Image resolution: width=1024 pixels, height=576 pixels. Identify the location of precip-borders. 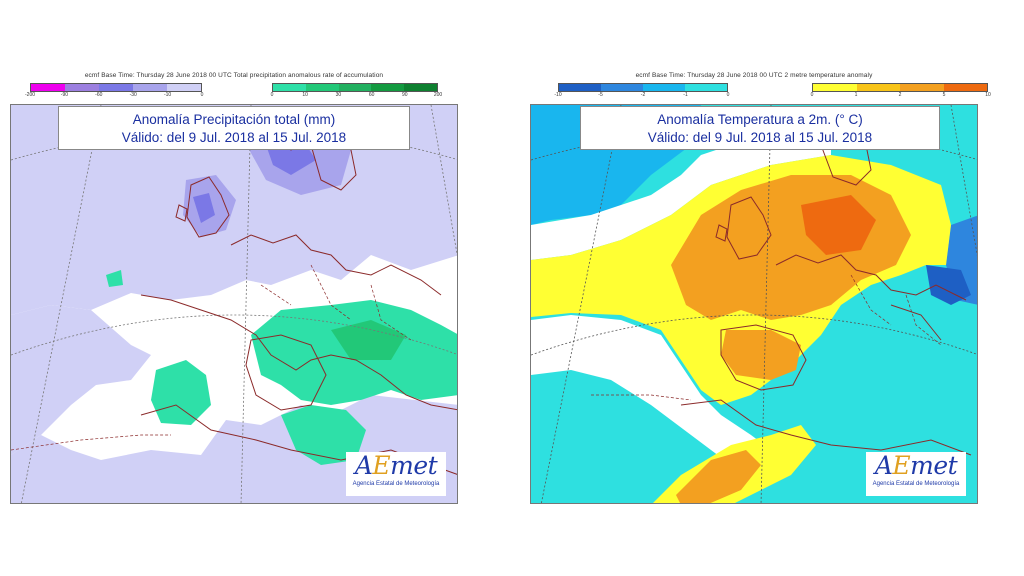
(211, 357).